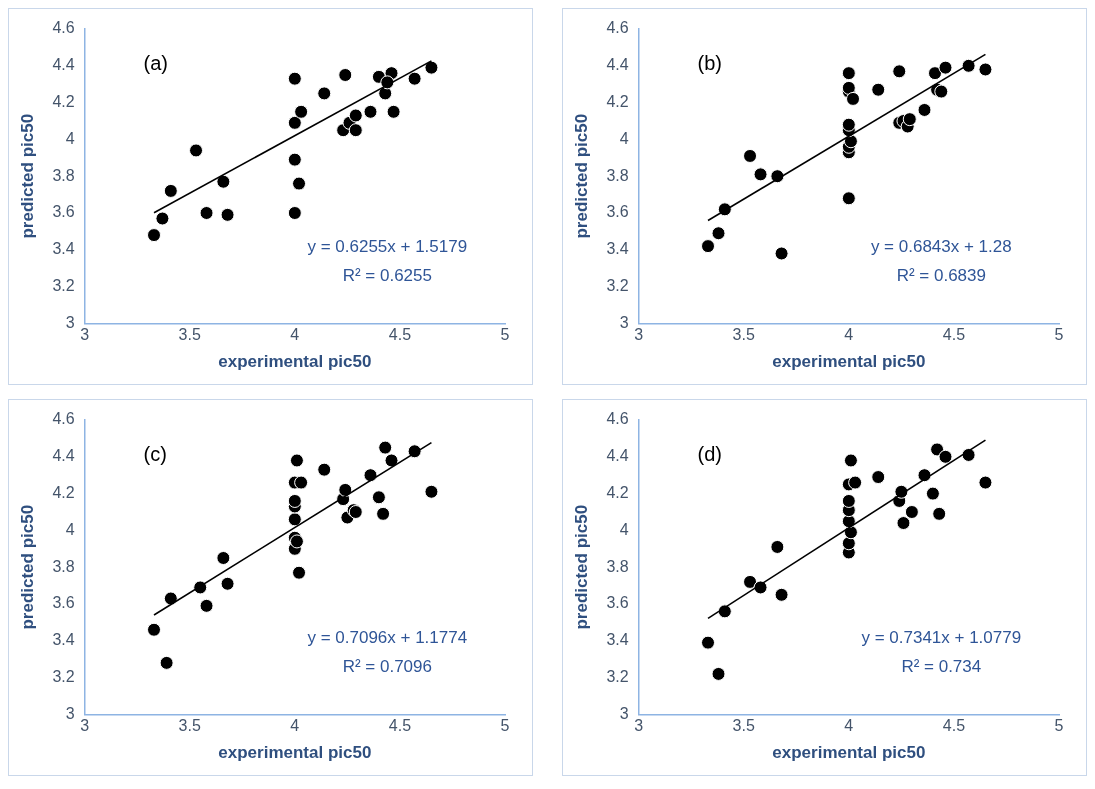 This screenshot has width=1095, height=789. I want to click on y-tick-label: 3.4, so click(617, 640).